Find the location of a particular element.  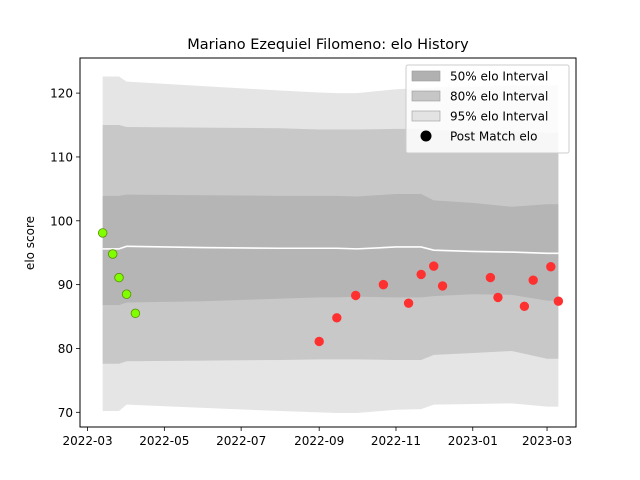

chart-title: Mariano Ezequiel Filomeno: elo History is located at coordinates (328, 45).